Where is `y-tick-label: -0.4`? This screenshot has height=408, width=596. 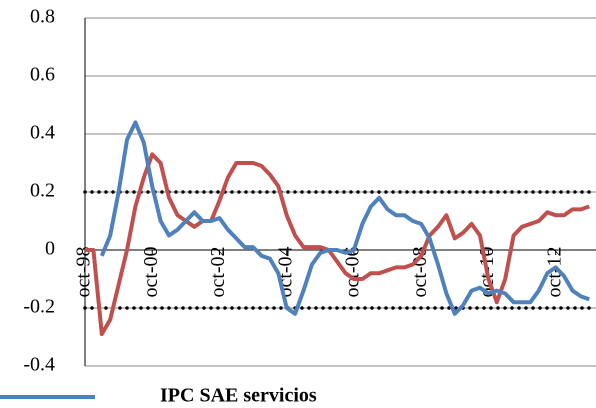
y-tick-label: -0.4 is located at coordinates (39, 365).